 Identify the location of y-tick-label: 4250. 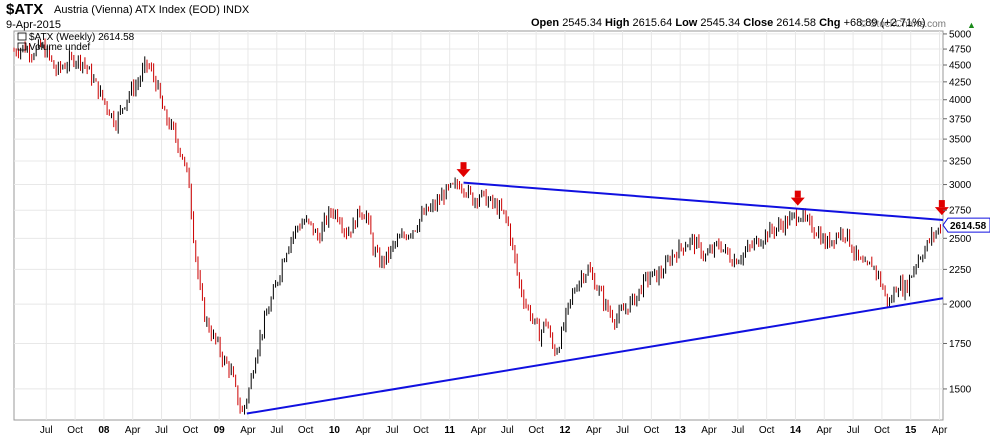
(960, 82).